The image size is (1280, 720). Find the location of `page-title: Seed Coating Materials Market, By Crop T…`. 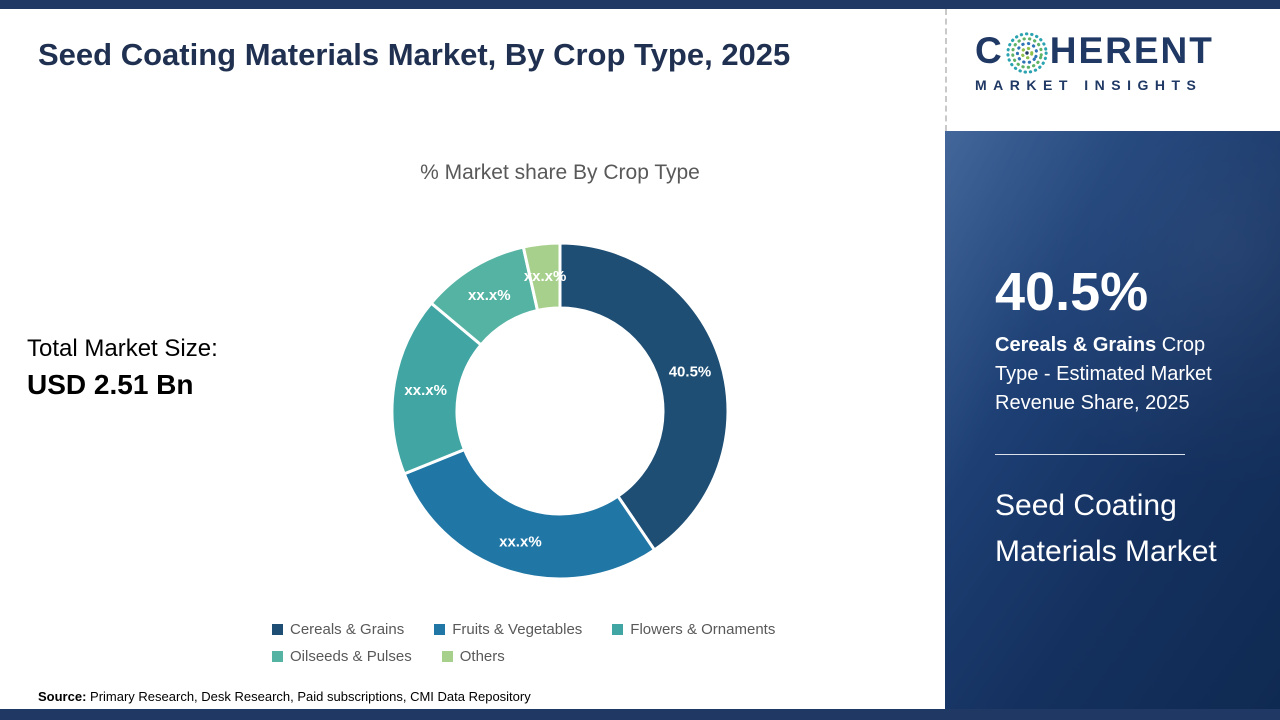

page-title: Seed Coating Materials Market, By Crop T… is located at coordinates (414, 54).